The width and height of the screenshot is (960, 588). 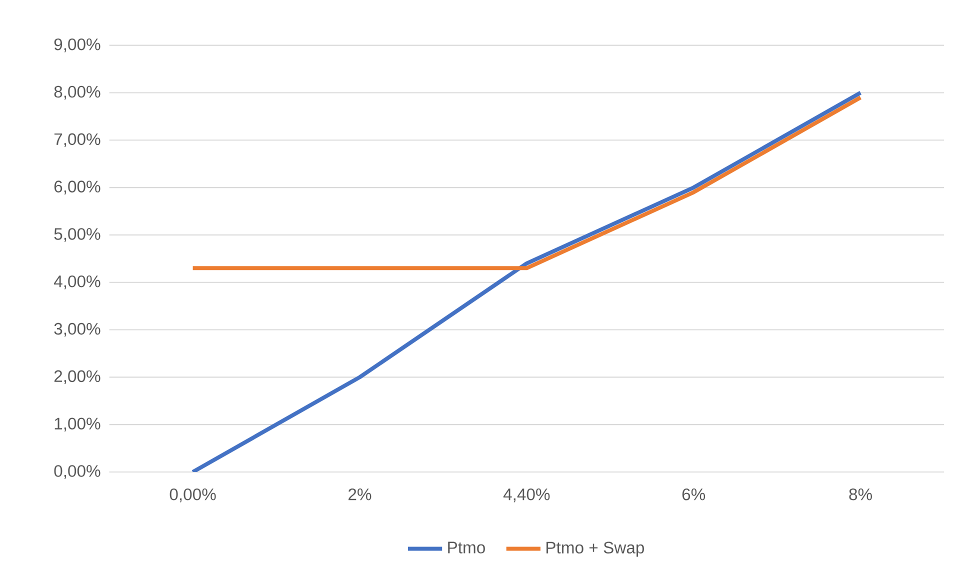 What do you see at coordinates (77, 140) in the screenshot?
I see `y-tick-label: 7,00%` at bounding box center [77, 140].